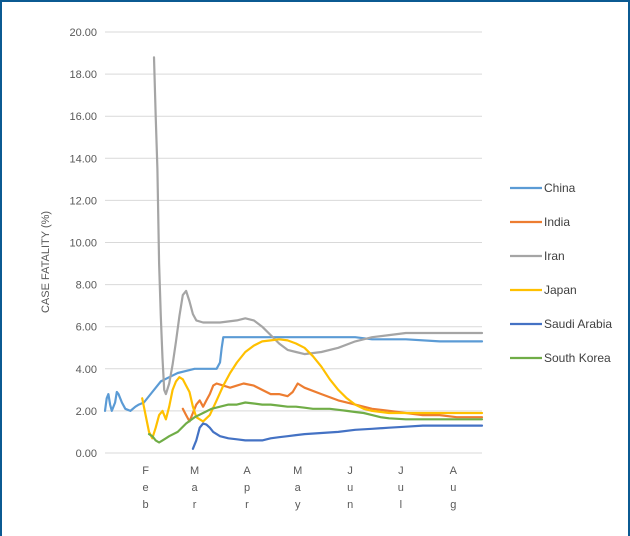  Describe the element at coordinates (83, 33) in the screenshot. I see `y-tick-label: 20.00` at that location.